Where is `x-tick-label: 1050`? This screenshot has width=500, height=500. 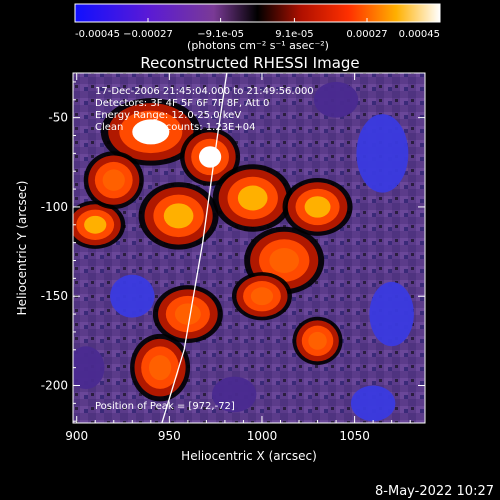 x-tick-label: 1050 is located at coordinates (354, 436).